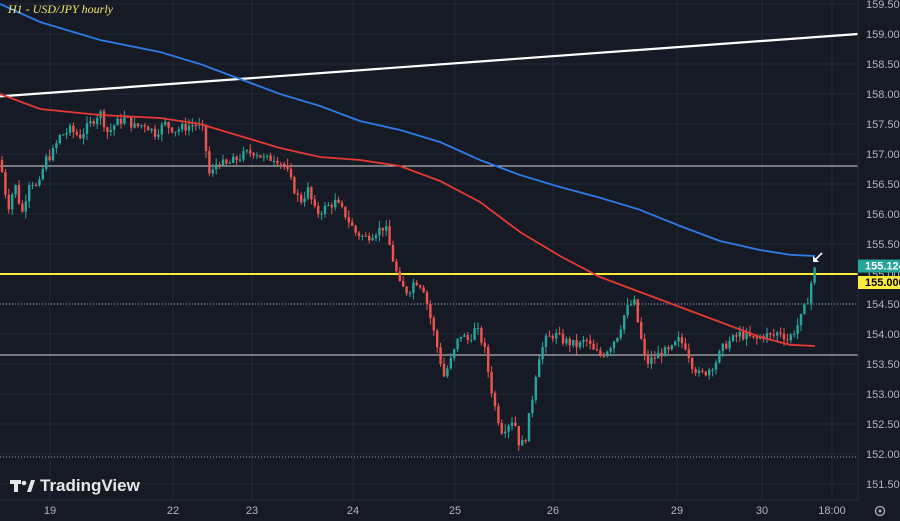 Image resolution: width=900 pixels, height=521 pixels. Describe the element at coordinates (677, 511) in the screenshot. I see `time-tick-label: 29` at that location.